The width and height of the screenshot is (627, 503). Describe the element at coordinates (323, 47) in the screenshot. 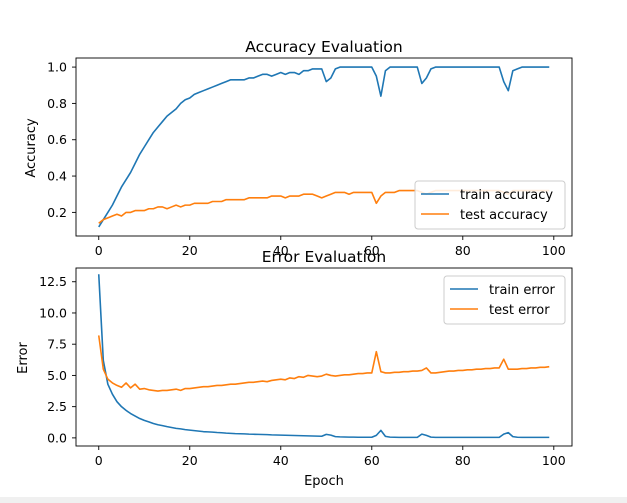

I see `accuracy-title: Accuracy Evaluation` at that location.